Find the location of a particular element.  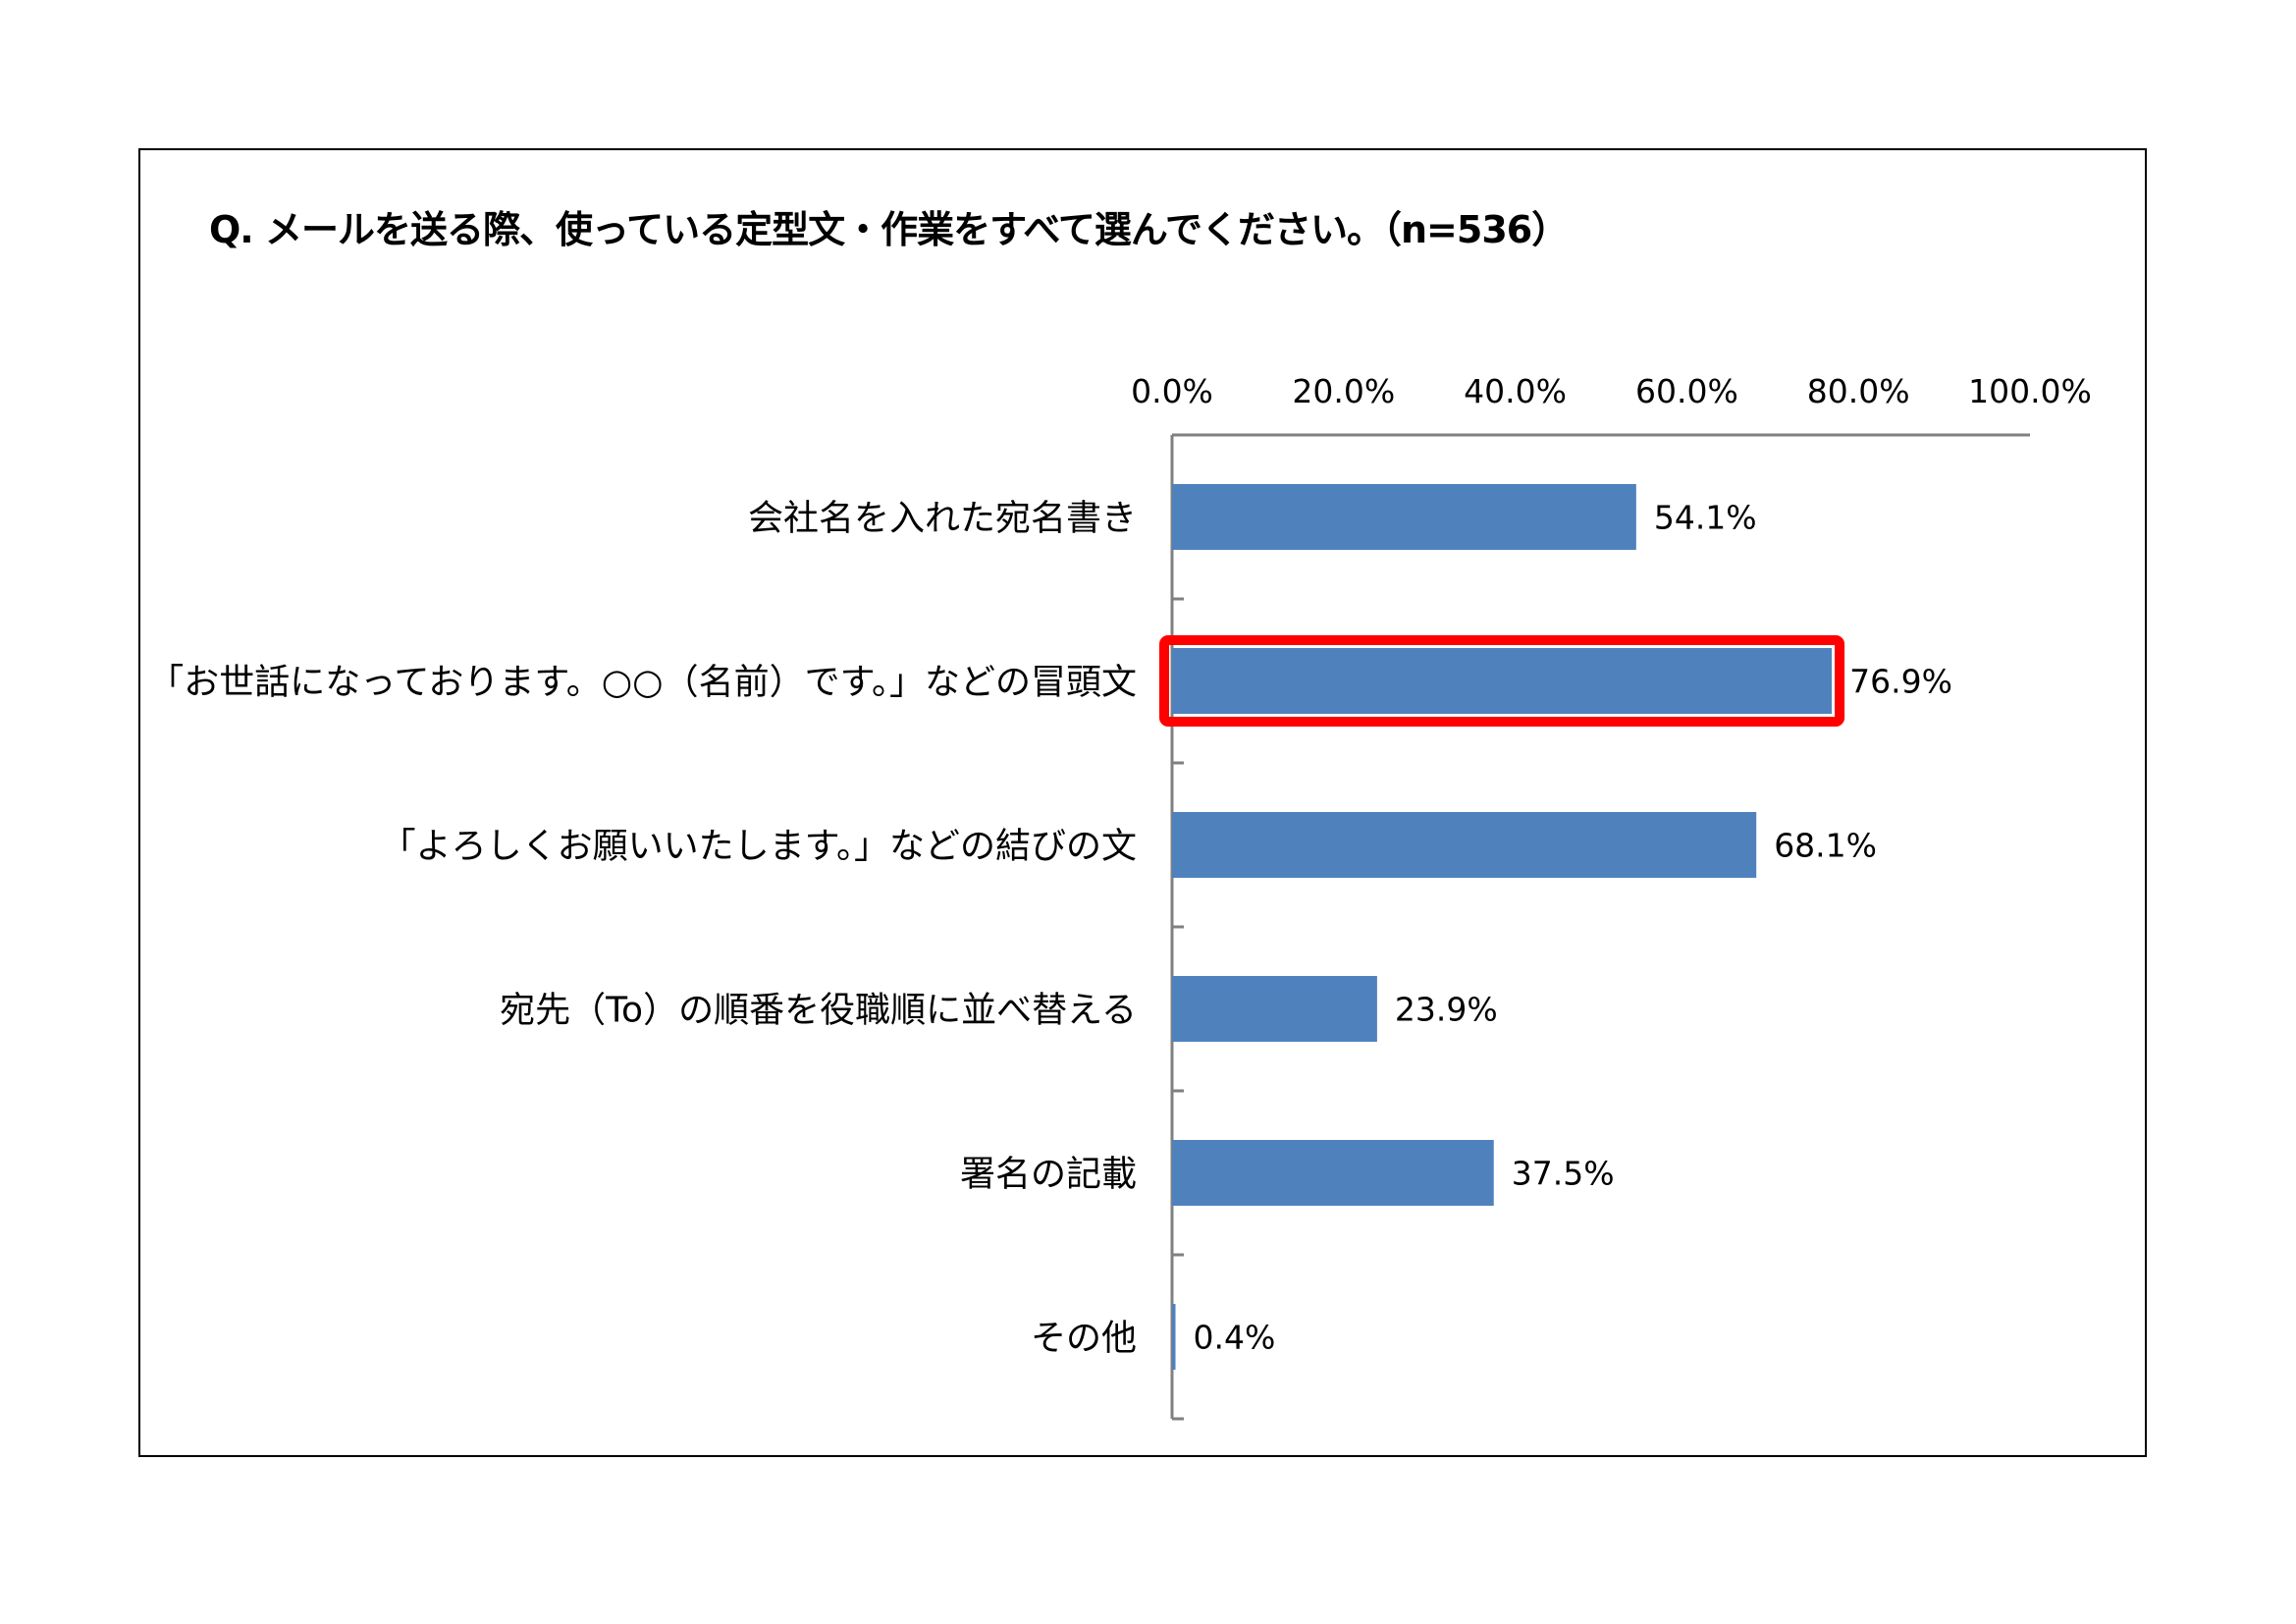

x-tick-label: 60.0% is located at coordinates (1686, 391).